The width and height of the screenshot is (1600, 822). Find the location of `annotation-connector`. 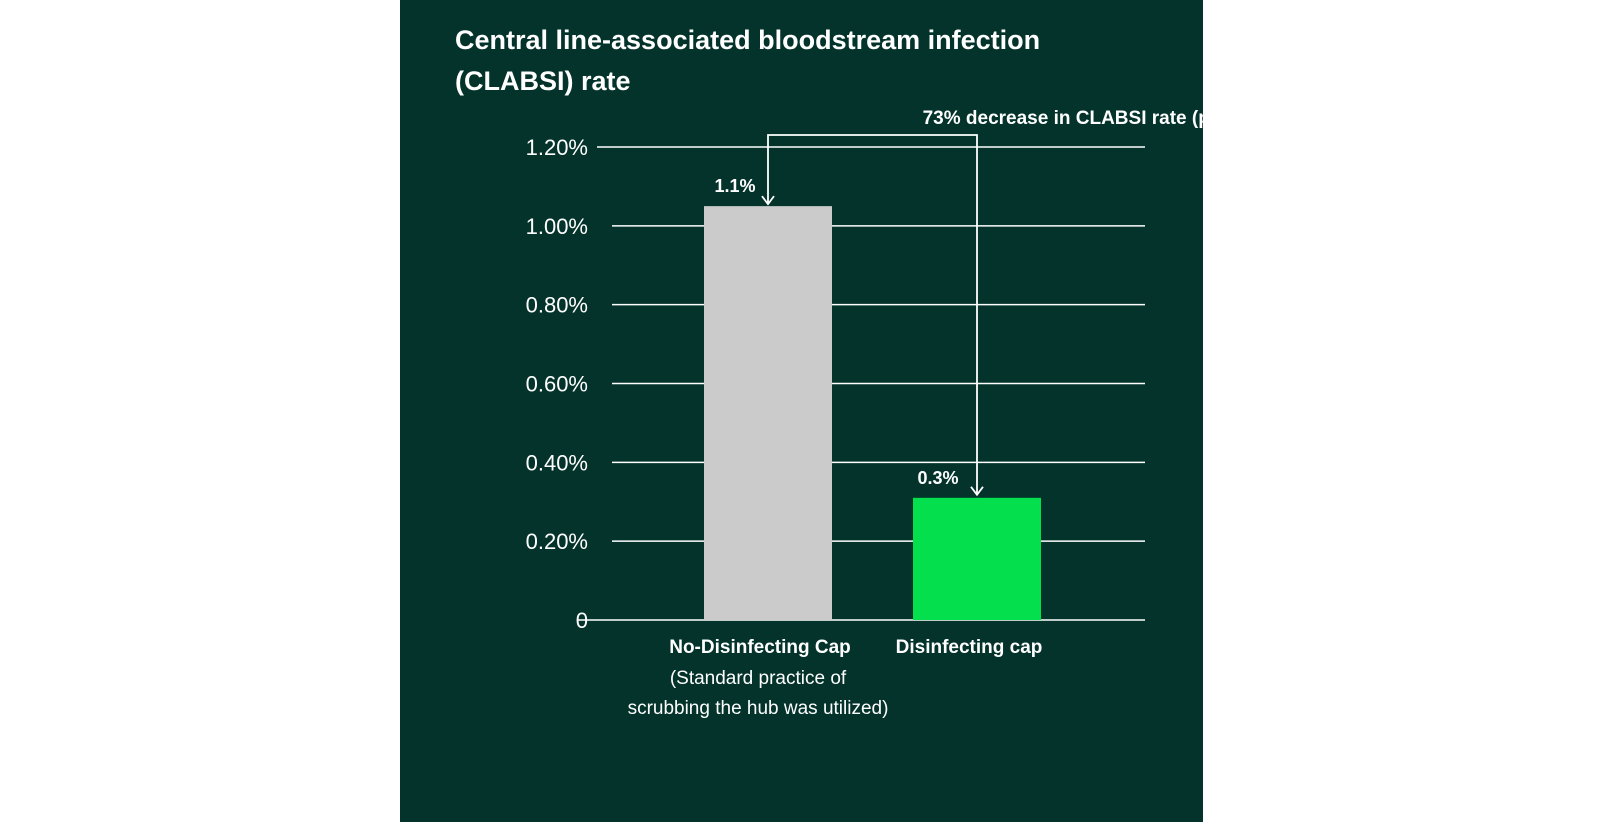

annotation-connector is located at coordinates (872, 315).